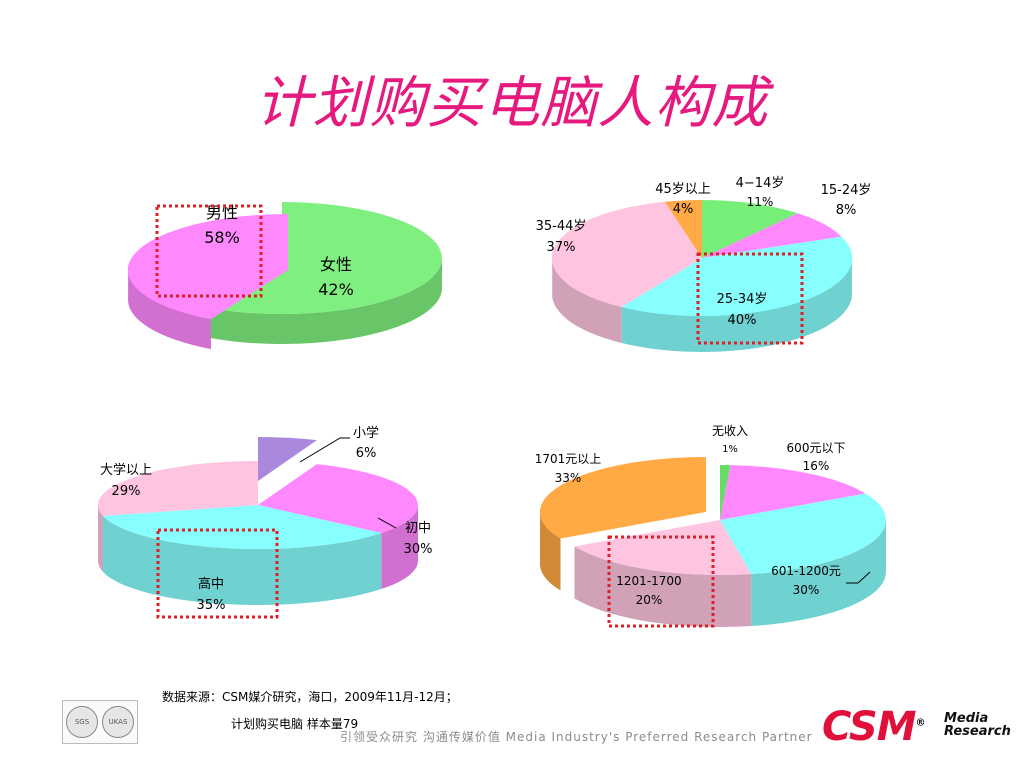 This screenshot has width=1024, height=768. Describe the element at coordinates (977, 731) in the screenshot. I see `logo-sub-research: Research` at that location.